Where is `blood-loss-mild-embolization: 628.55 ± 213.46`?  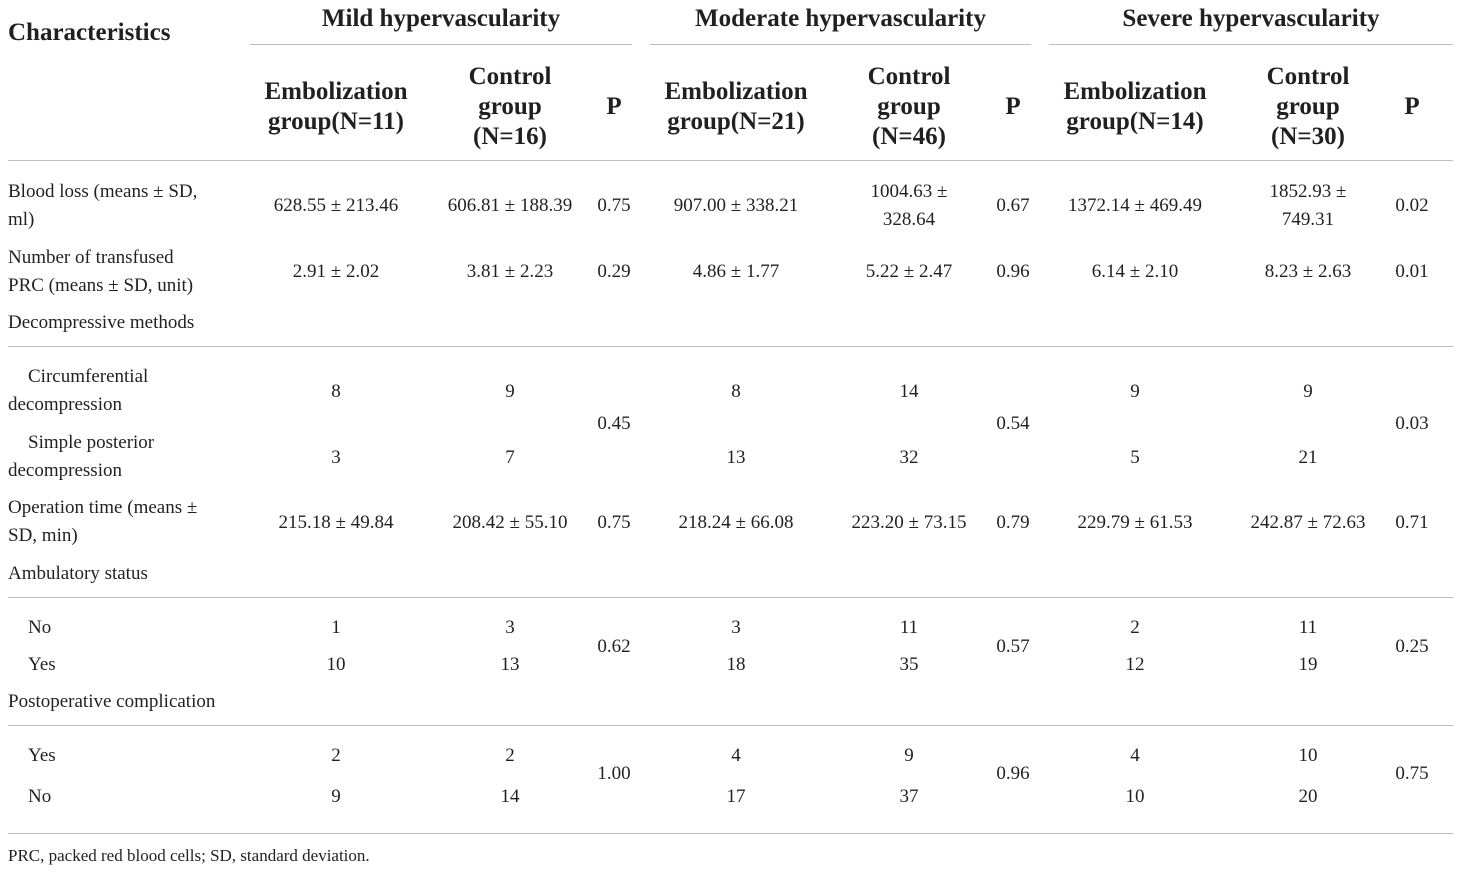
blood-loss-mild-embolization: 628.55 ± 213.46 is located at coordinates (336, 205).